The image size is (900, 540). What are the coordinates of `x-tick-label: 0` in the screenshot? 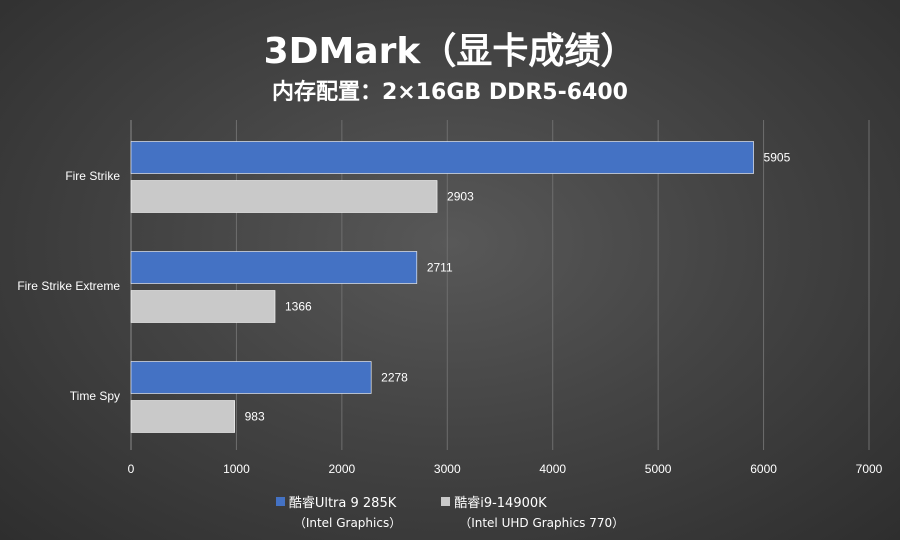 It's located at (131, 469).